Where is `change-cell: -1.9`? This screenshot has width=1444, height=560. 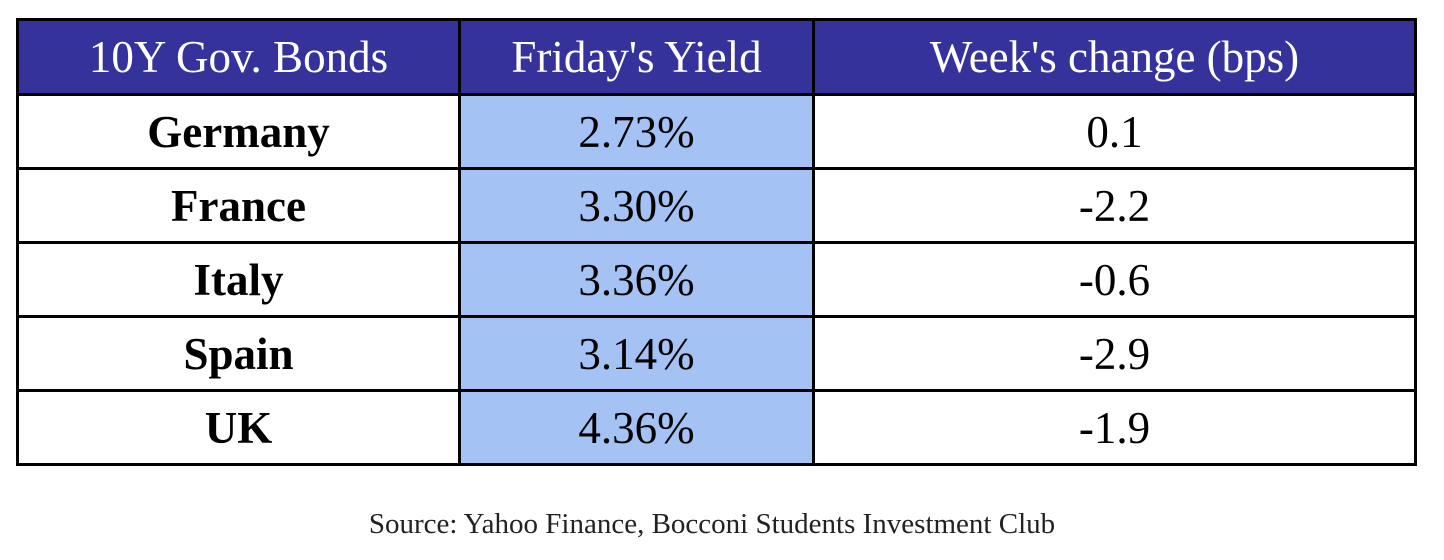 change-cell: -1.9 is located at coordinates (1114, 427).